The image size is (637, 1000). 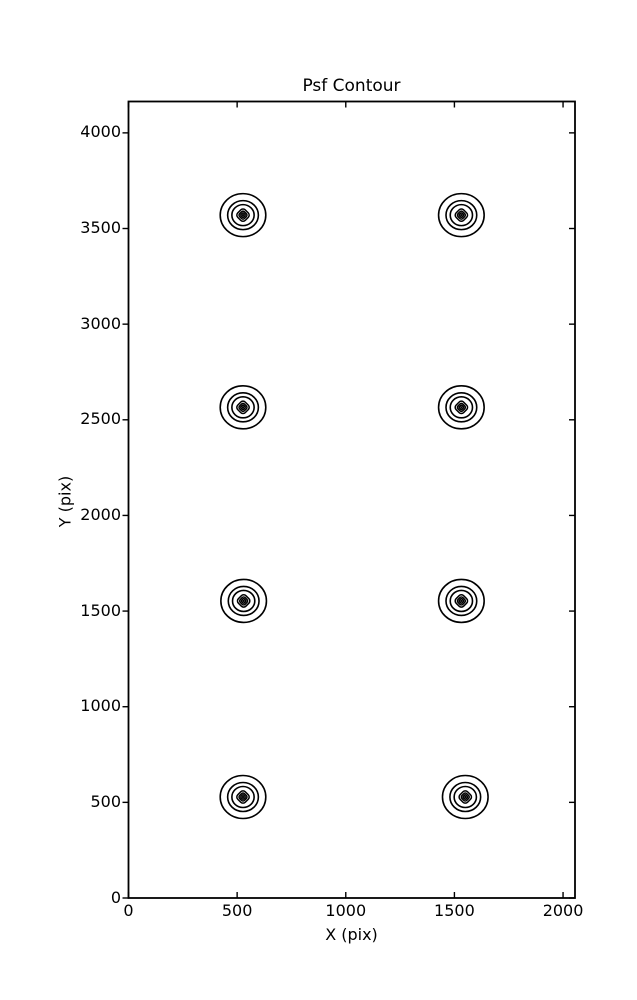 What do you see at coordinates (100, 610) in the screenshot?
I see `y-tick-label: 1500` at bounding box center [100, 610].